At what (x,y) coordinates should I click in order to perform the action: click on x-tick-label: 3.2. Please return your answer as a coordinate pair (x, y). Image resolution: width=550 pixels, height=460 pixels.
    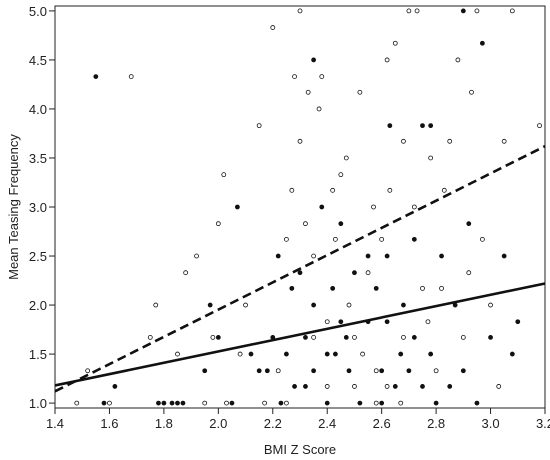
    Looking at the image, I should click on (543, 423).